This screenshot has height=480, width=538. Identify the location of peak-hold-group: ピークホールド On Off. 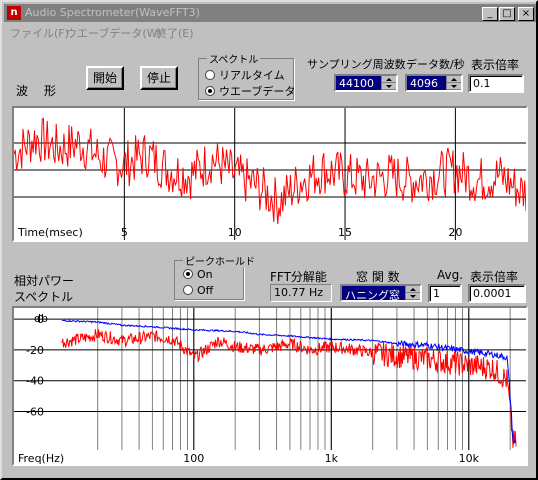
(215, 276).